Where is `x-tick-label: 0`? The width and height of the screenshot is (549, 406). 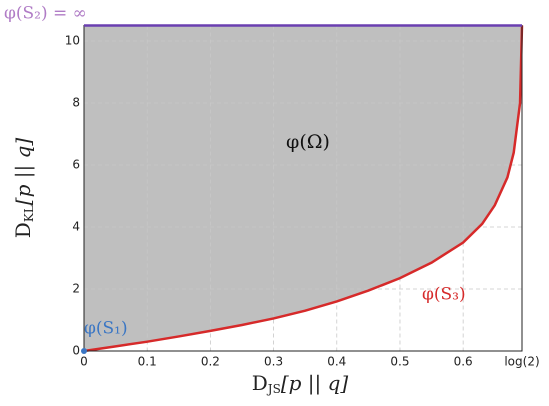
x-tick-label: 0 is located at coordinates (84, 362).